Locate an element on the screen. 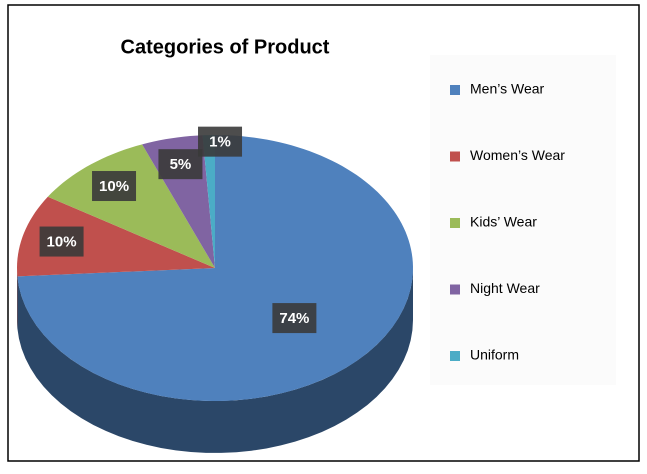  legend-label: Kids’ Wear is located at coordinates (503, 222).